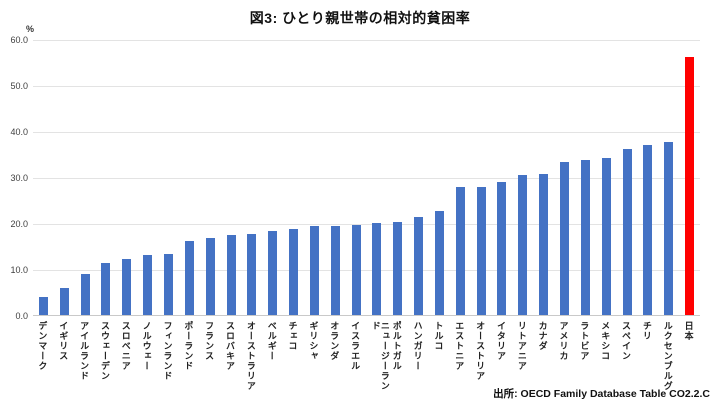 This screenshot has height=405, width=720. Describe the element at coordinates (19, 270) in the screenshot. I see `y-tick-label: 10.0` at that location.